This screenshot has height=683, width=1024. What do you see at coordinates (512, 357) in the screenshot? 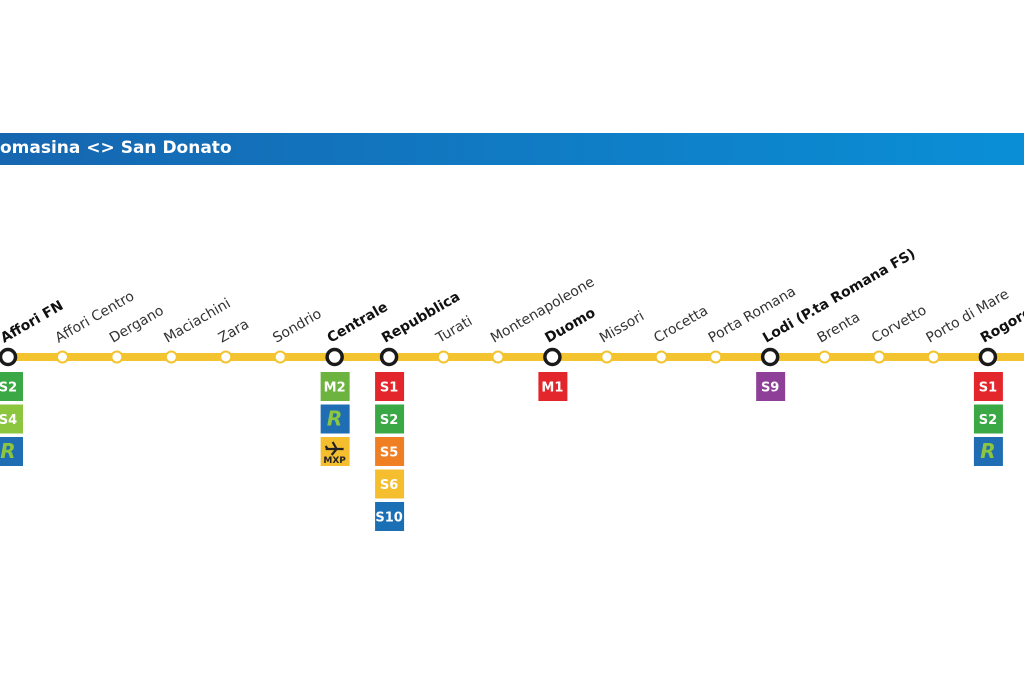
I see `line-track` at bounding box center [512, 357].